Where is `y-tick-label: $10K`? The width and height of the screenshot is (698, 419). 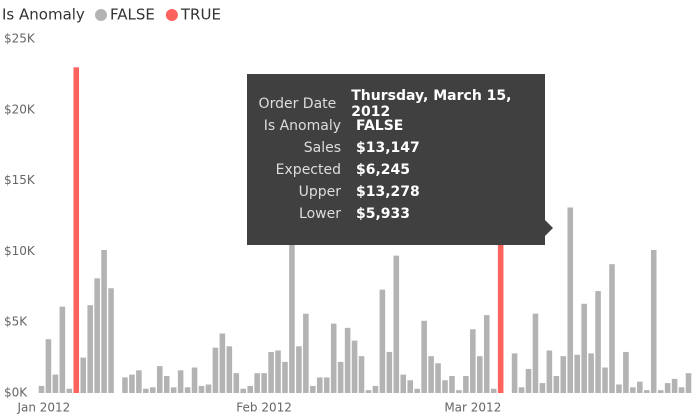 y-tick-label: $10K is located at coordinates (20, 251).